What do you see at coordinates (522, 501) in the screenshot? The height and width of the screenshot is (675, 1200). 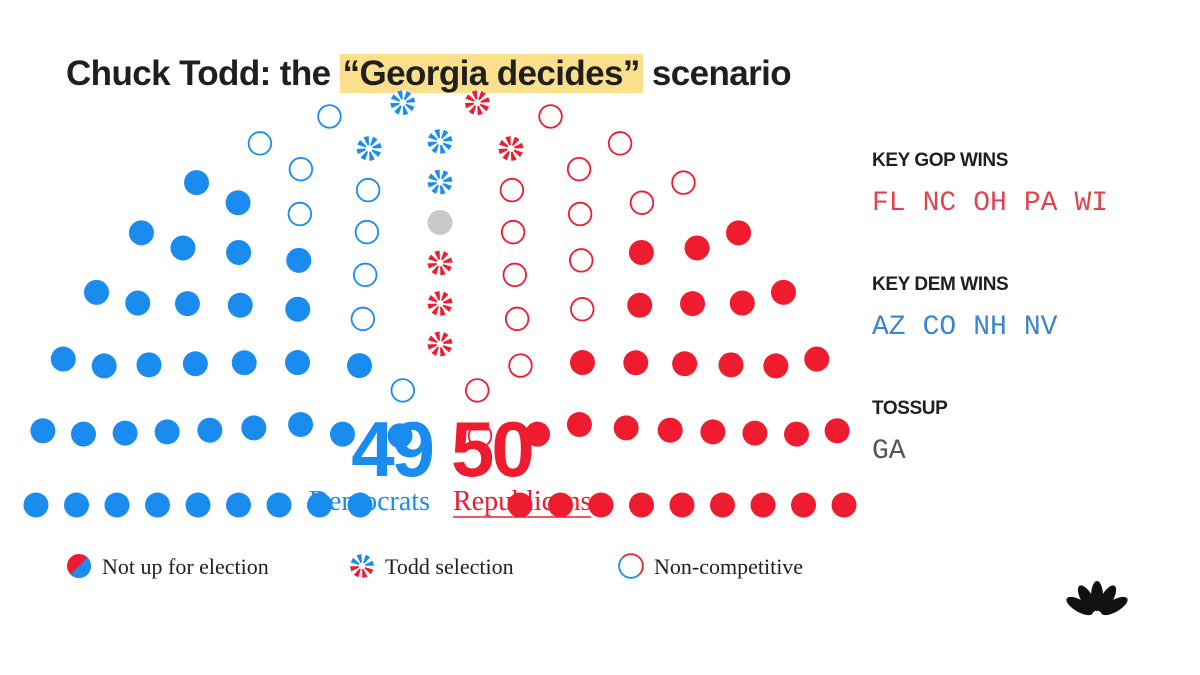 I see `gop-label: Republicans` at bounding box center [522, 501].